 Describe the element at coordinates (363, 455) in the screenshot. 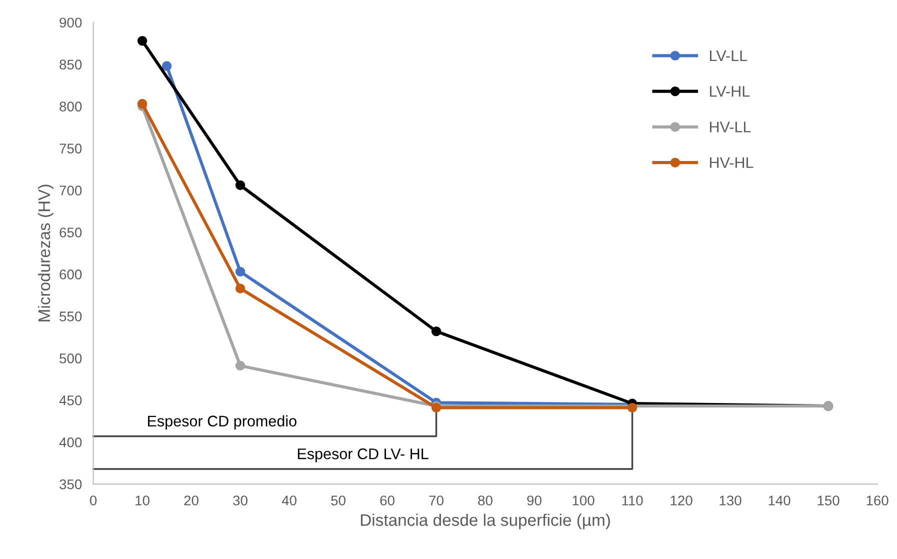

I see `annotation: Espesor CD LV- HL` at that location.